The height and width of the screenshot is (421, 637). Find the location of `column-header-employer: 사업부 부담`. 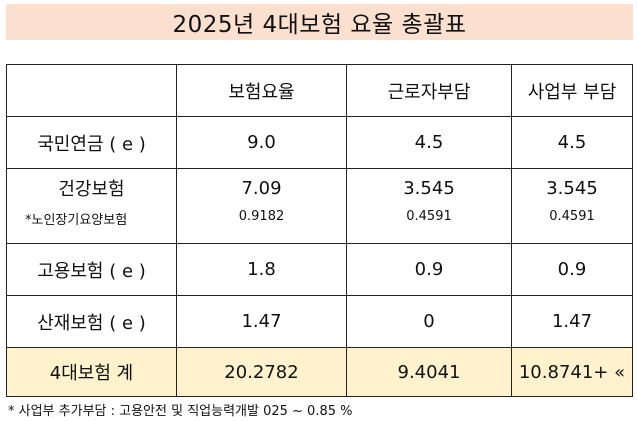

column-header-employer: 사업부 부담 is located at coordinates (572, 90).